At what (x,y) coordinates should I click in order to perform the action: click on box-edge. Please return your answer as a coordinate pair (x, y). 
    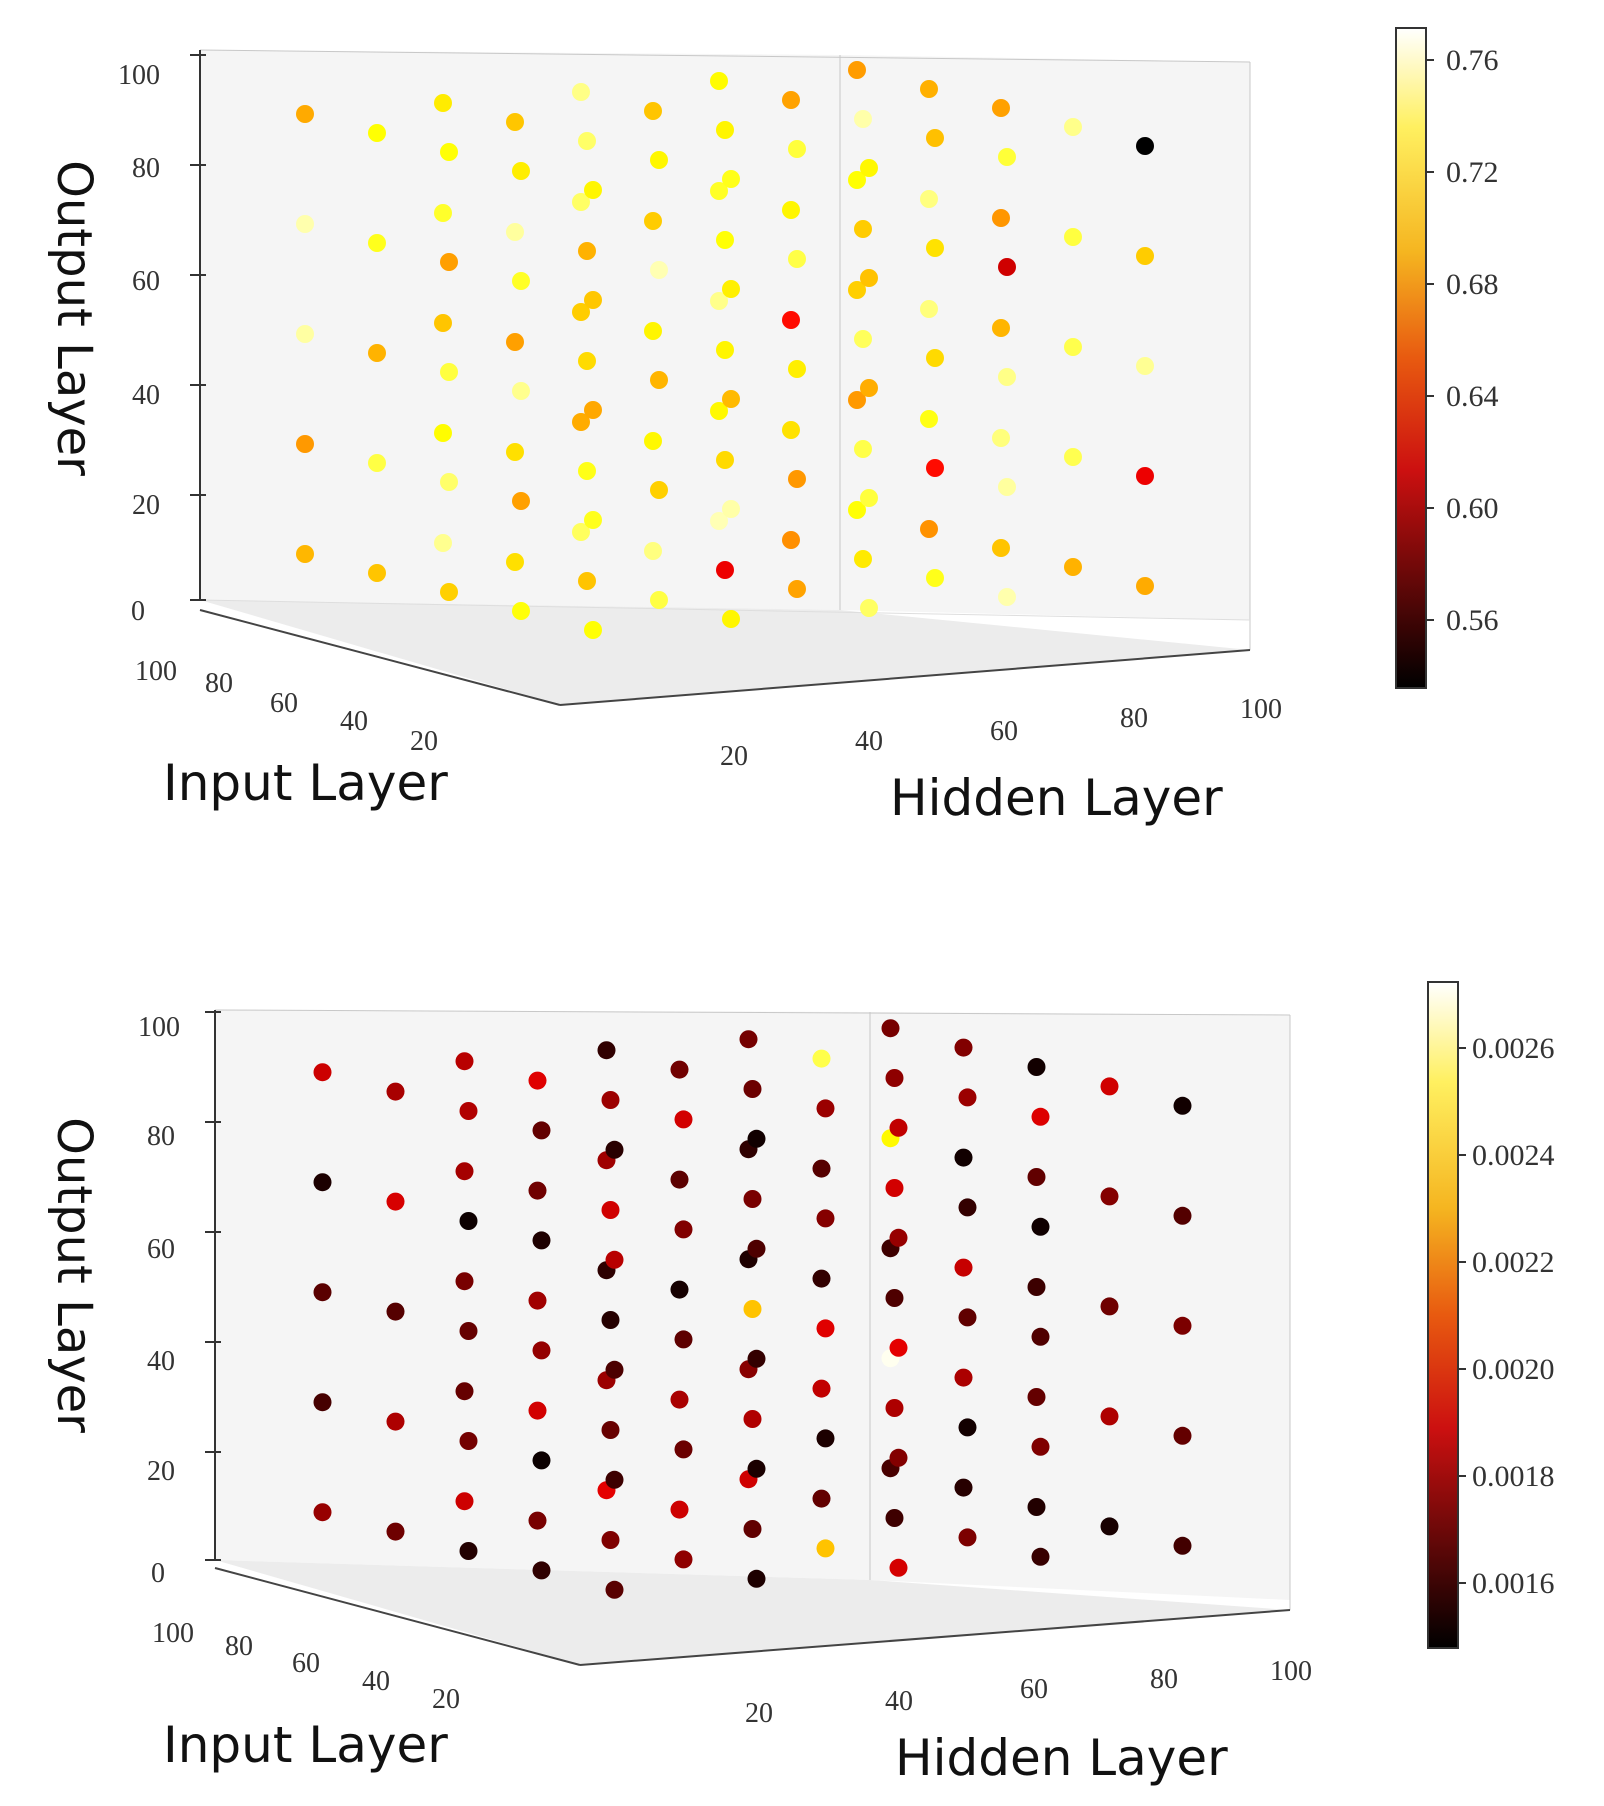
    Looking at the image, I should click on (725, 56).